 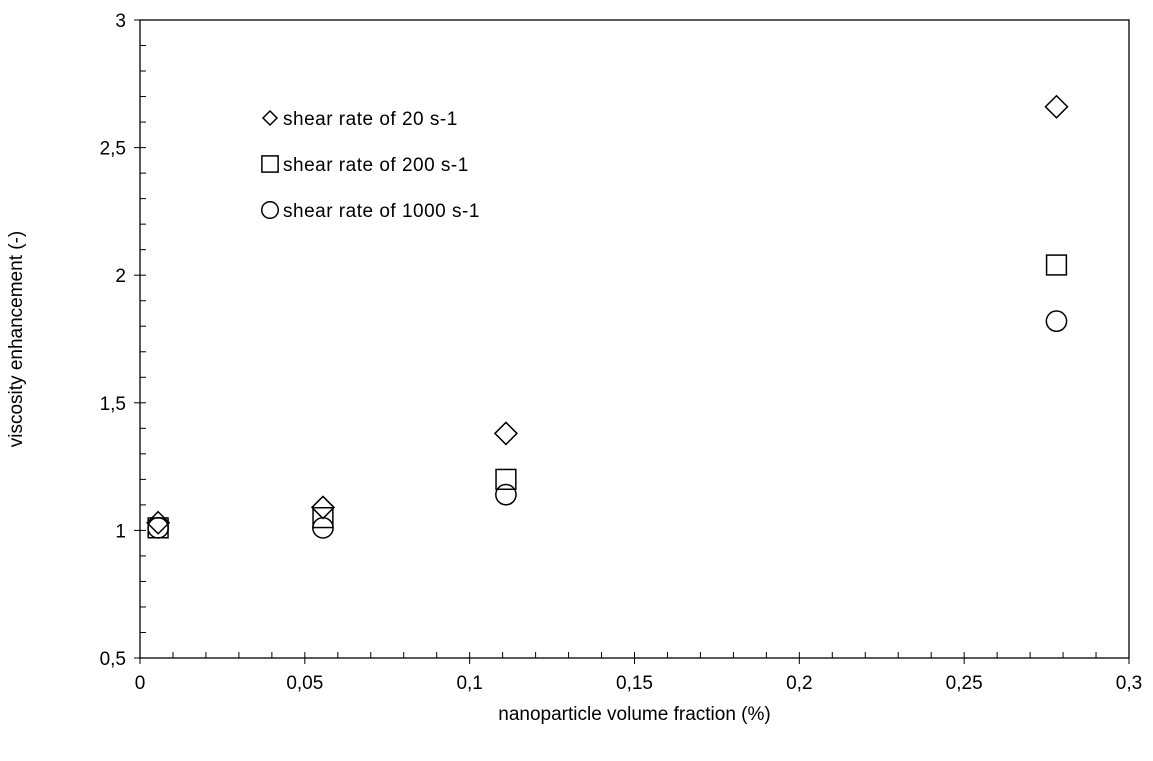 What do you see at coordinates (140, 683) in the screenshot?
I see `x-tick-label: 0` at bounding box center [140, 683].